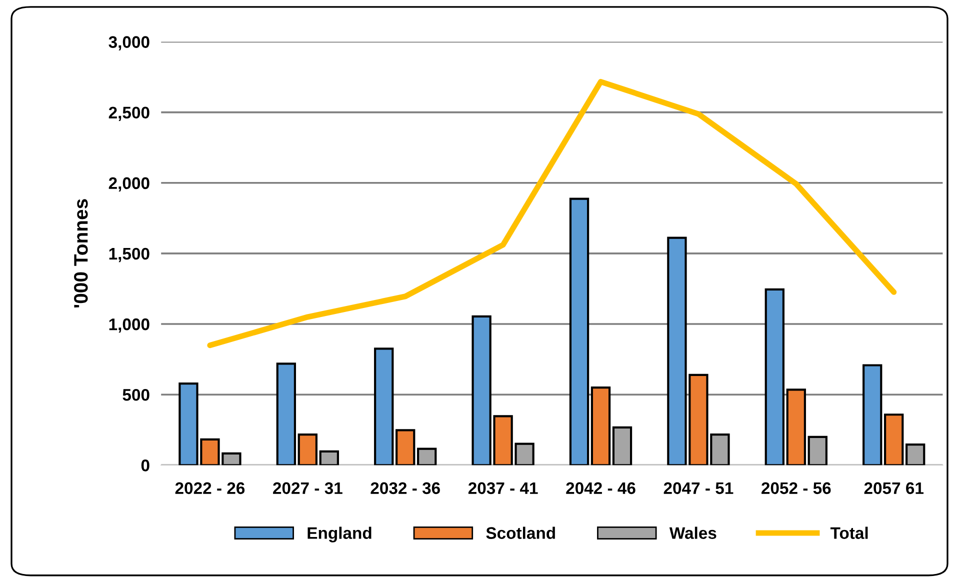 This screenshot has width=959, height=580. I want to click on y-tick-label: 3,000, so click(129, 43).